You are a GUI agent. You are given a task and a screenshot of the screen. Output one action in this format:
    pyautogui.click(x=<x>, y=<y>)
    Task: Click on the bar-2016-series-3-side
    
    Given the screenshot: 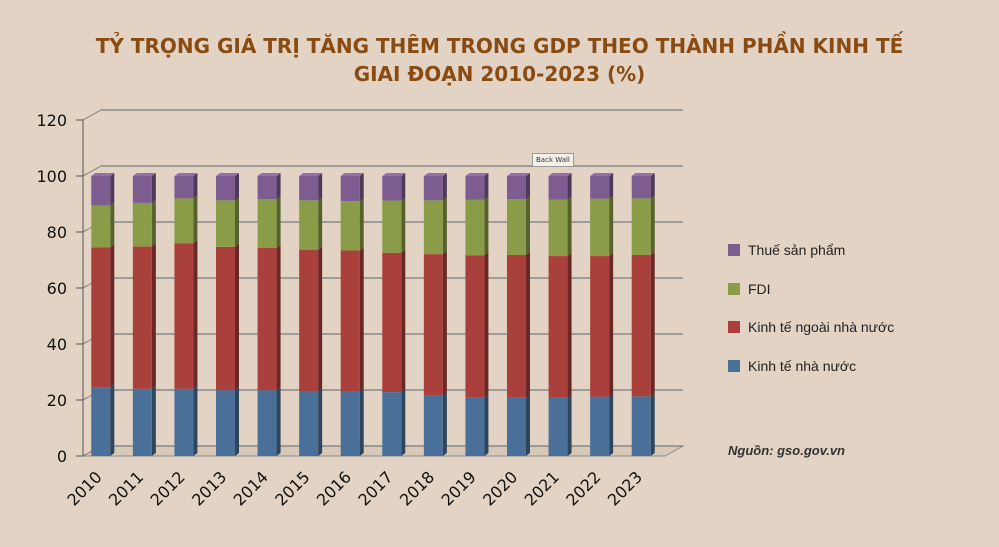 What is the action you would take?
    pyautogui.click(x=361, y=187)
    